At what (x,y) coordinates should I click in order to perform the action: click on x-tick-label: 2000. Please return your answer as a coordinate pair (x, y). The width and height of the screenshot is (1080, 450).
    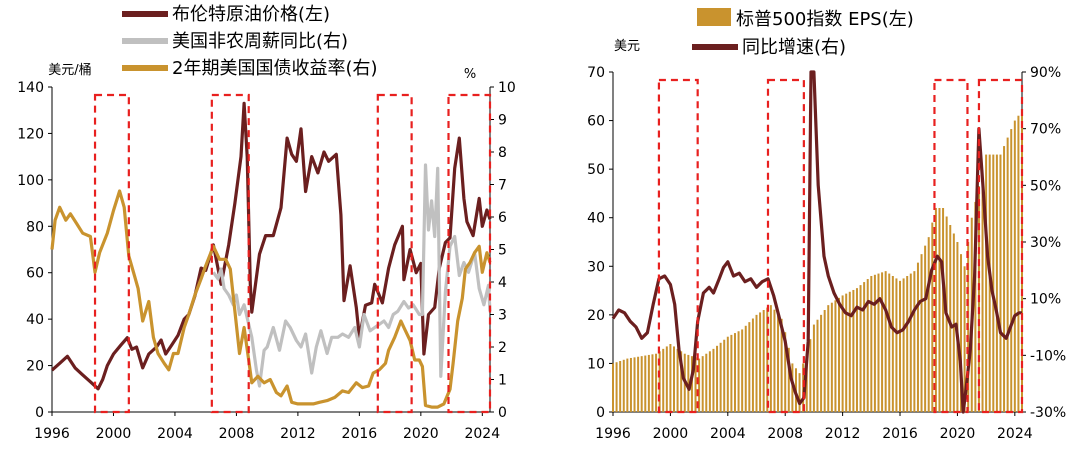
    Looking at the image, I should click on (671, 434).